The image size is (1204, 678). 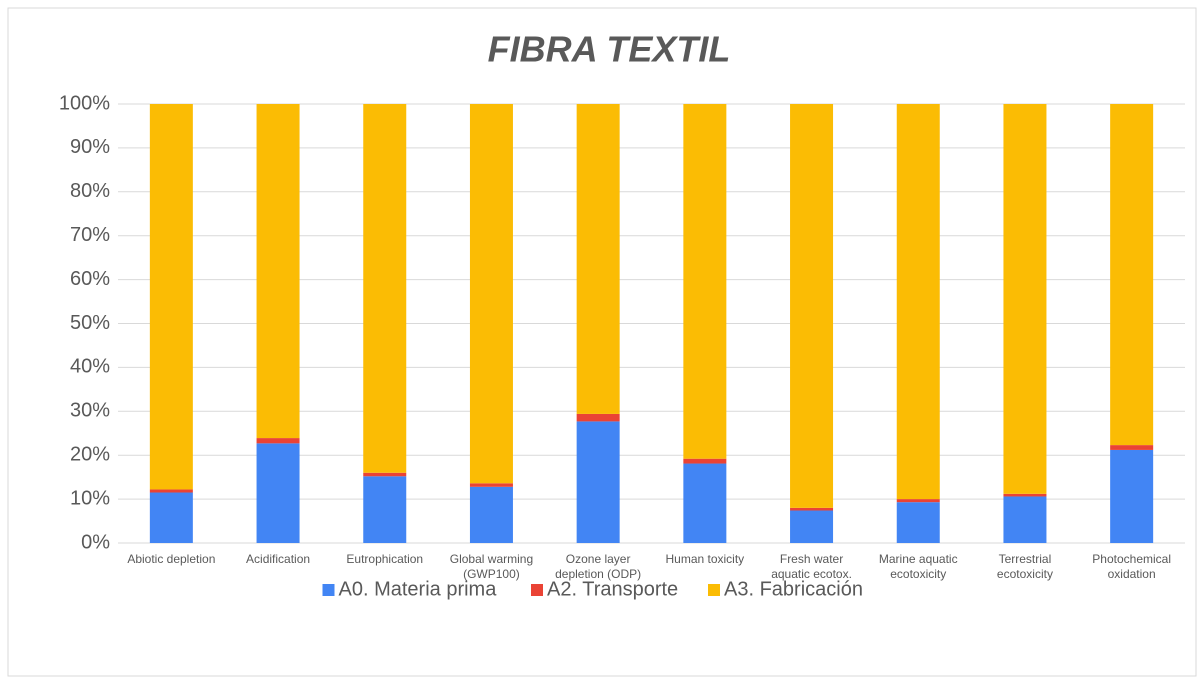 What do you see at coordinates (491, 566) in the screenshot?
I see `x-tick-label: Global warming (GWP100)` at bounding box center [491, 566].